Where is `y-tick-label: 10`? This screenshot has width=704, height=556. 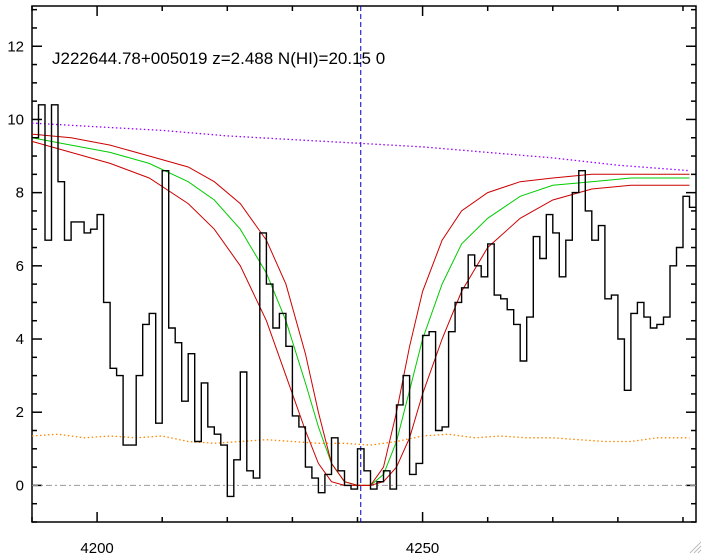 y-tick-label: 10 is located at coordinates (15, 119).